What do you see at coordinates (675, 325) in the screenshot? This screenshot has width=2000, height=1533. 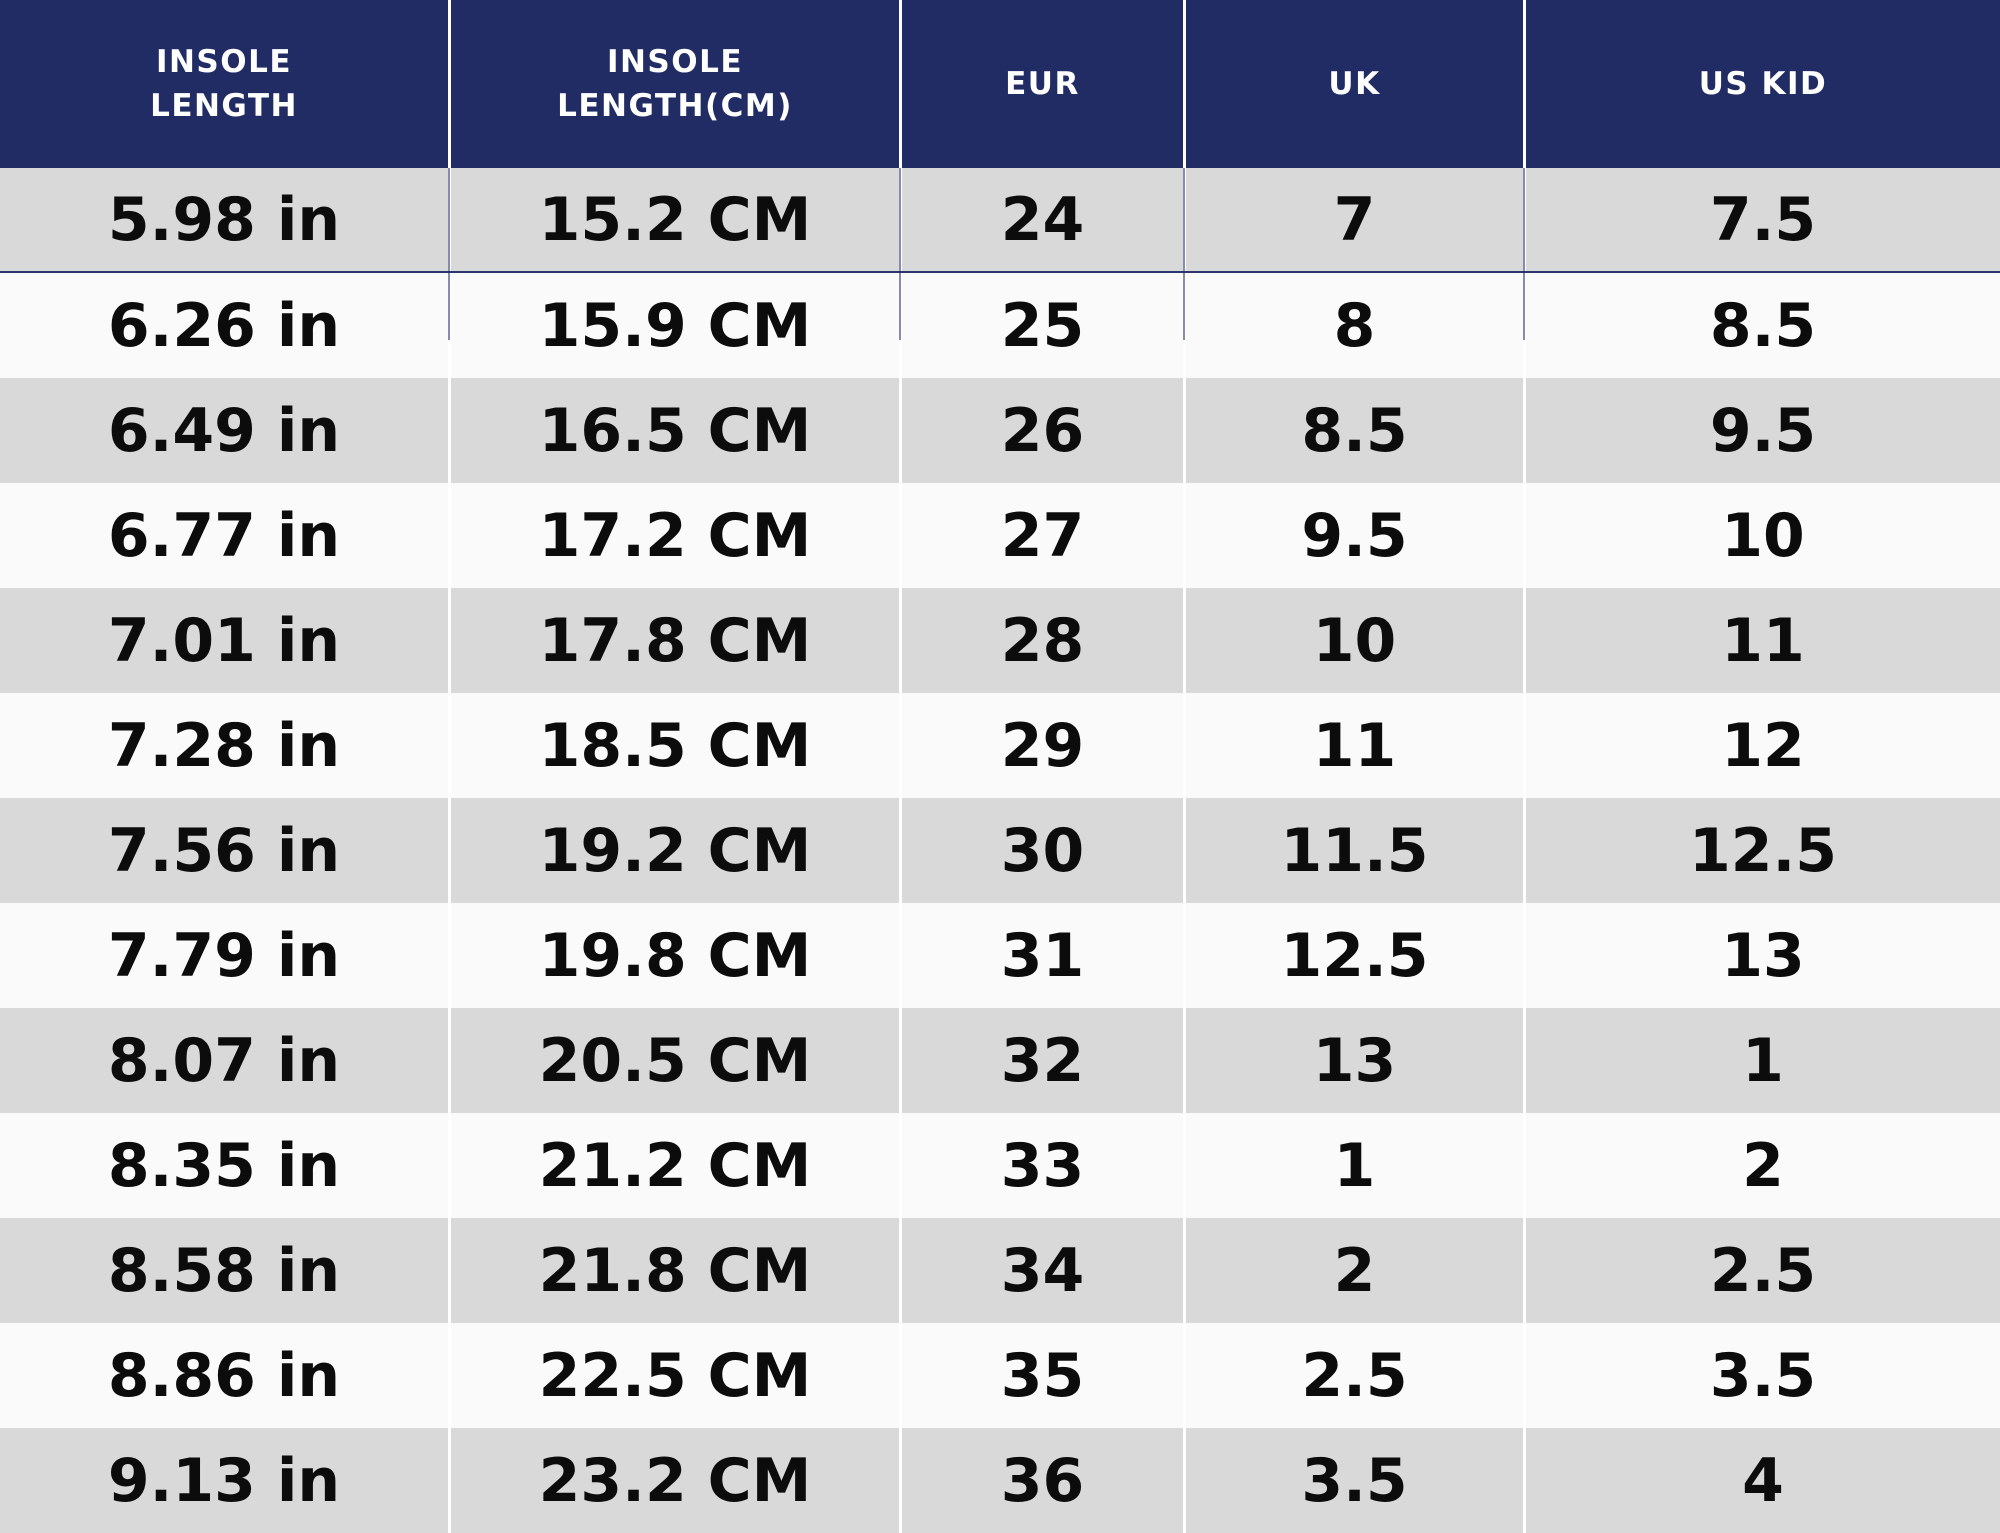 I see `table-cell: 15.9 CM` at bounding box center [675, 325].